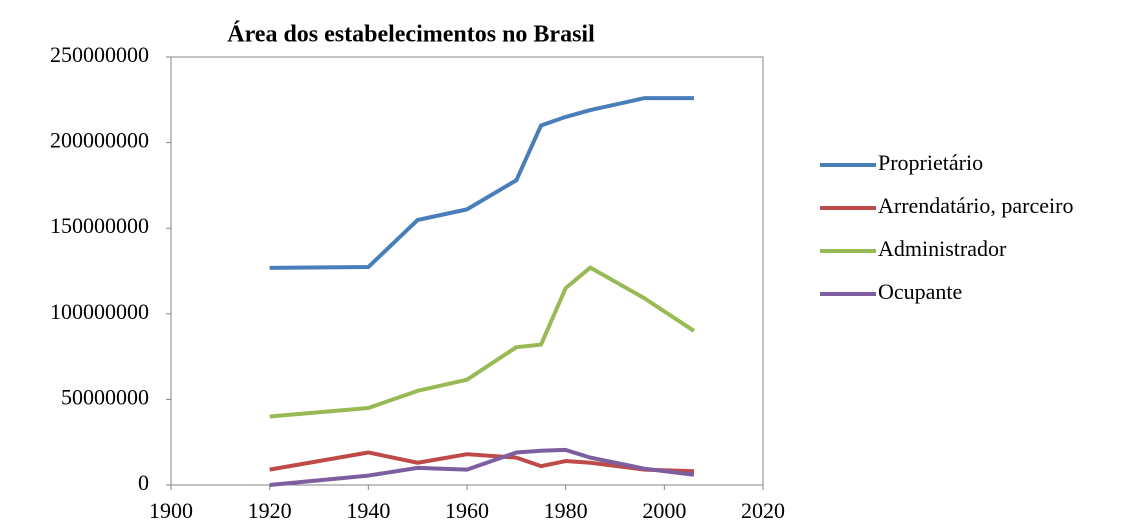 The height and width of the screenshot is (531, 1129). Describe the element at coordinates (171, 510) in the screenshot. I see `x-tick-label: 1900` at that location.